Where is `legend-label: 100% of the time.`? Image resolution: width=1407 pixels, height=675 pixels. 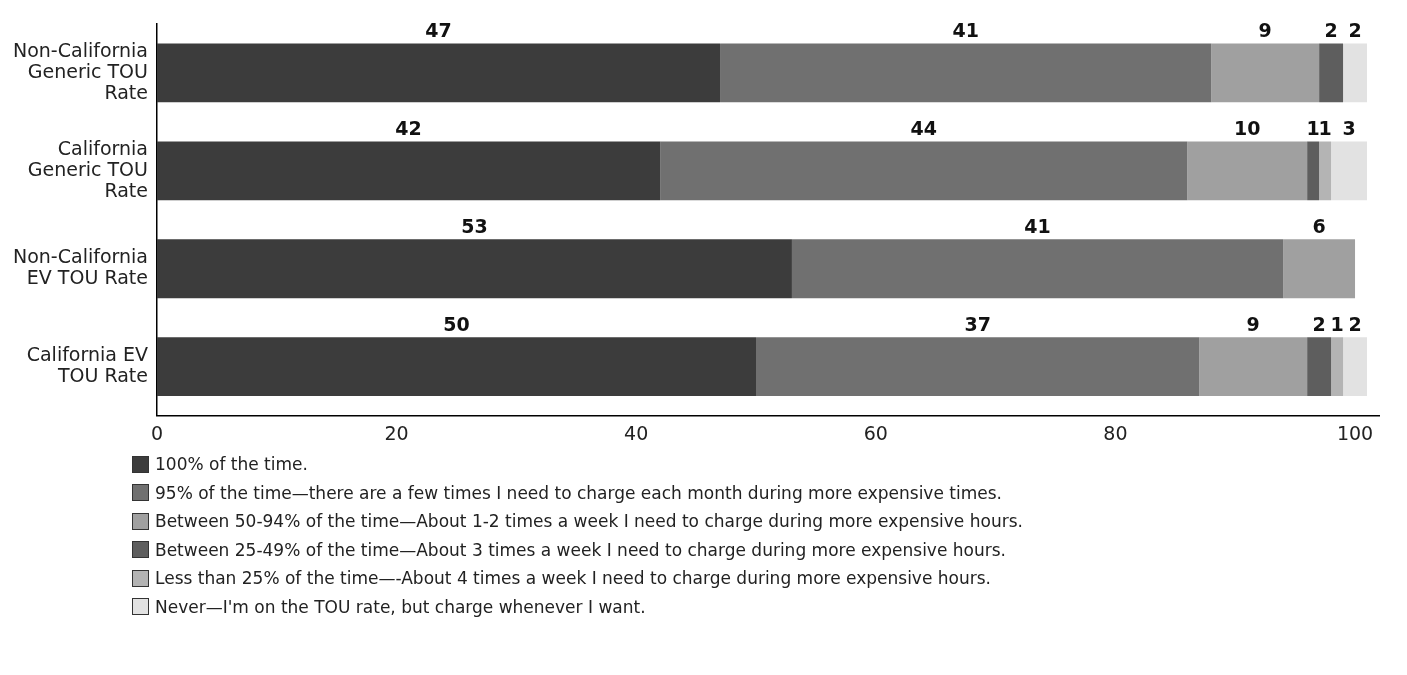
legend-label: 100% of the time. is located at coordinates (231, 464).